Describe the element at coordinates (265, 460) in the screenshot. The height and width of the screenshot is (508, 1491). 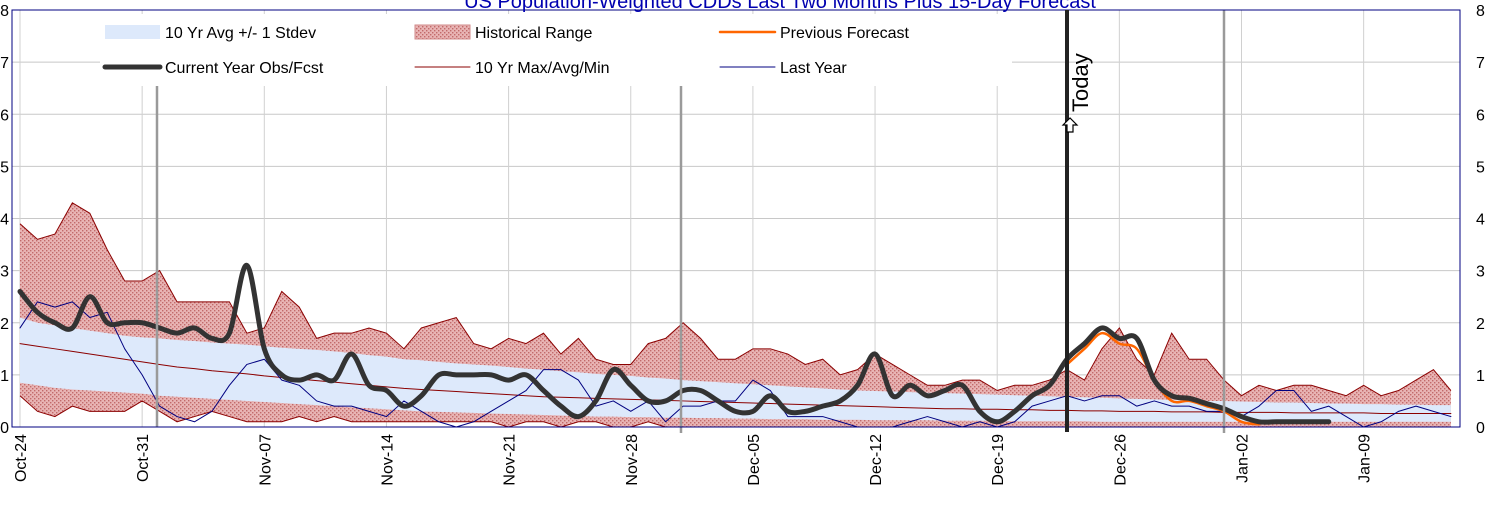
I see `x-tick-label: Nov-07` at that location.